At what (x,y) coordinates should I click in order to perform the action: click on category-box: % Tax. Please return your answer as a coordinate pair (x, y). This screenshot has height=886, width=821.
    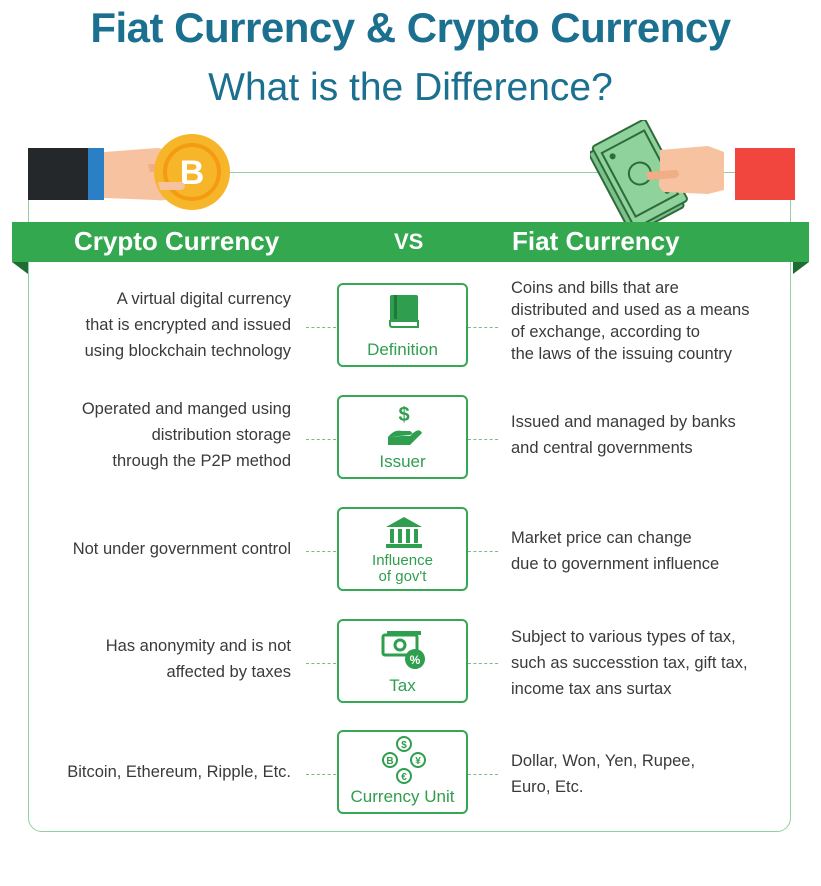
    Looking at the image, I should click on (402, 661).